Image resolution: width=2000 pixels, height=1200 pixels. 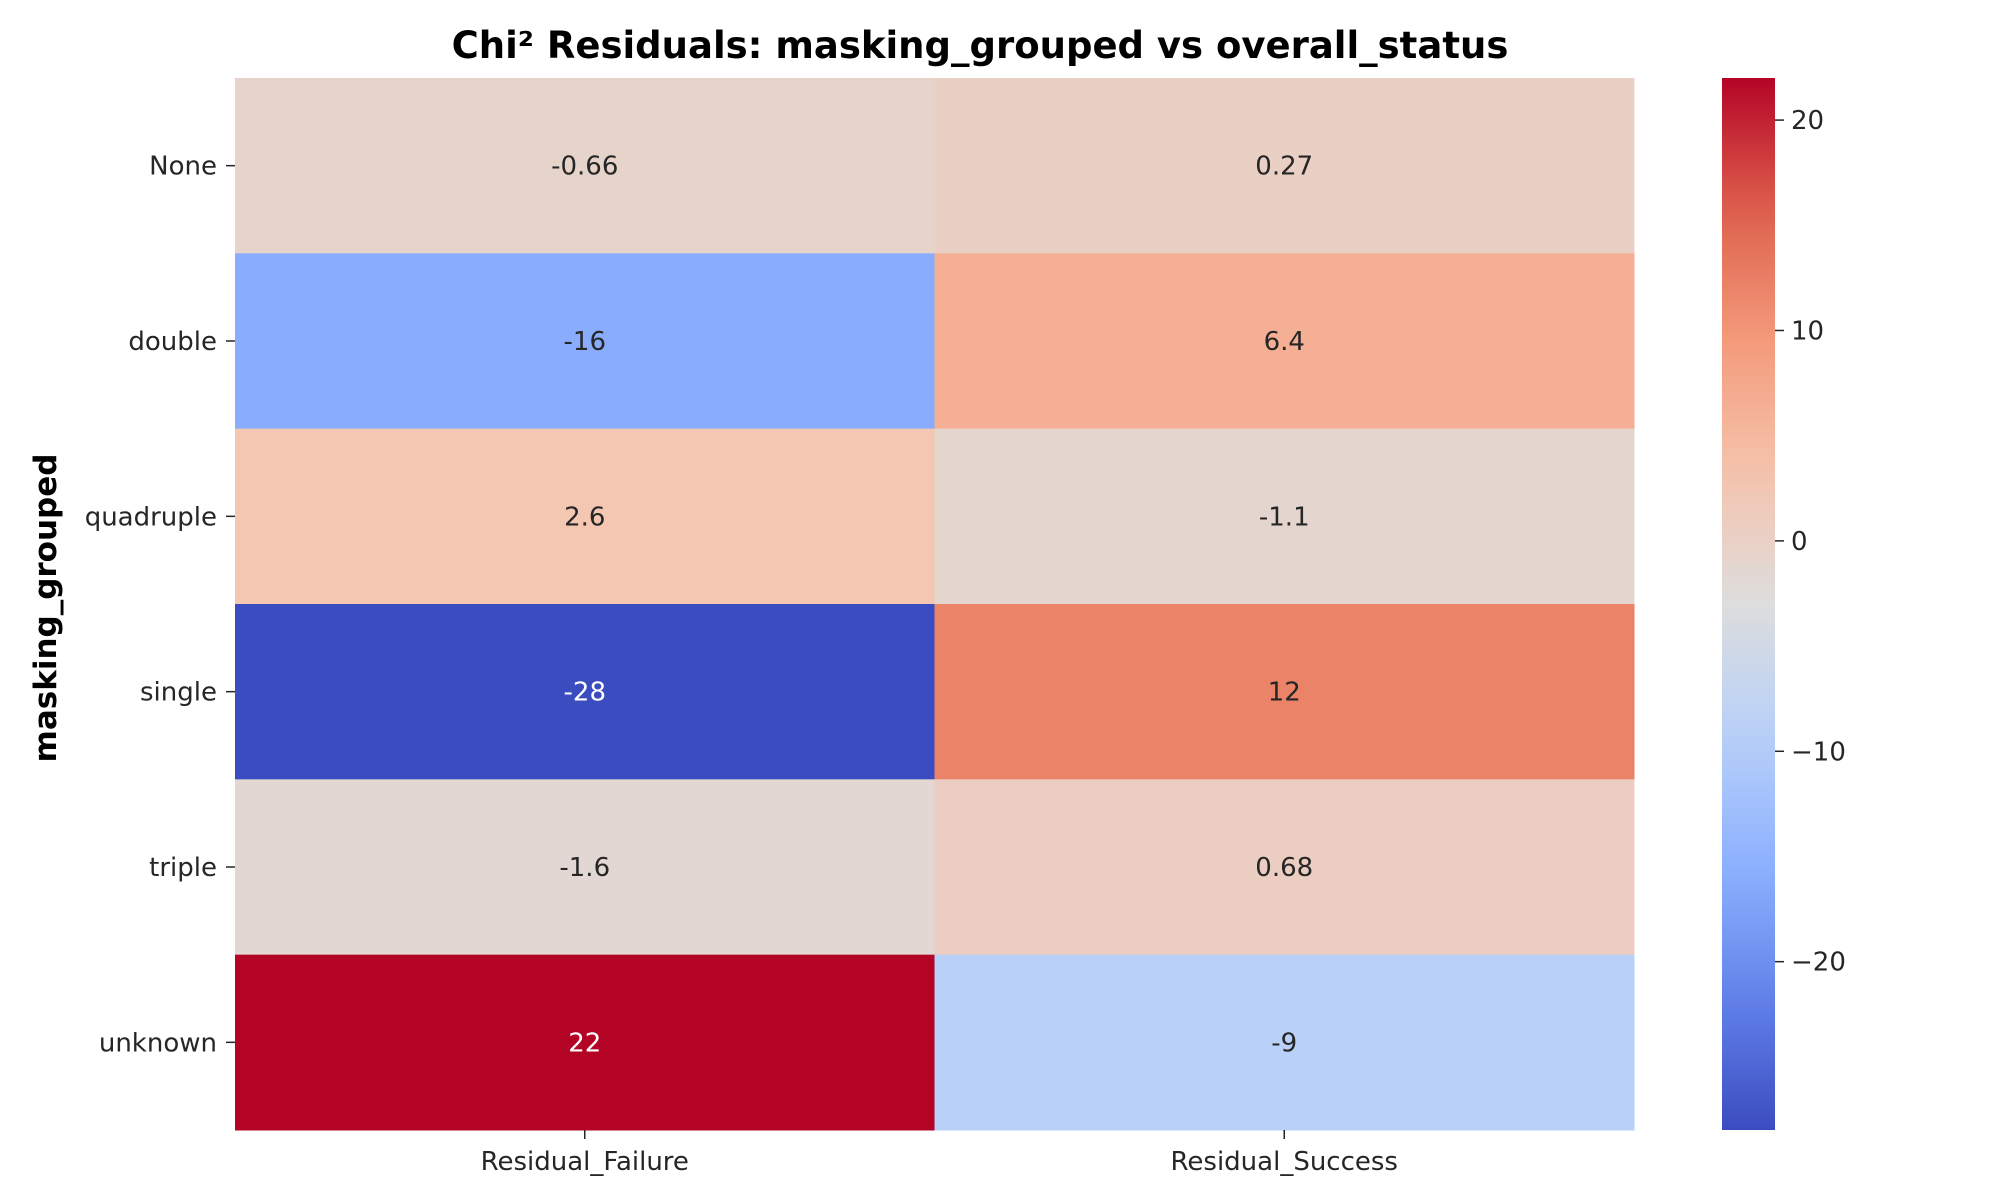 What do you see at coordinates (1807, 121) in the screenshot?
I see `colorbar-tick-label: 20` at bounding box center [1807, 121].